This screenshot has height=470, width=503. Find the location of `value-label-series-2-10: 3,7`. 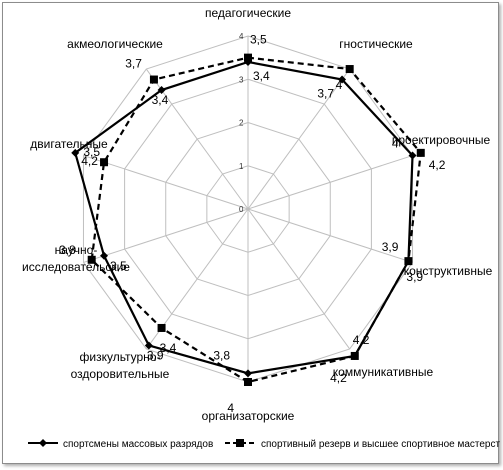

value-label-series-2-10: 3,7 is located at coordinates (133, 64).